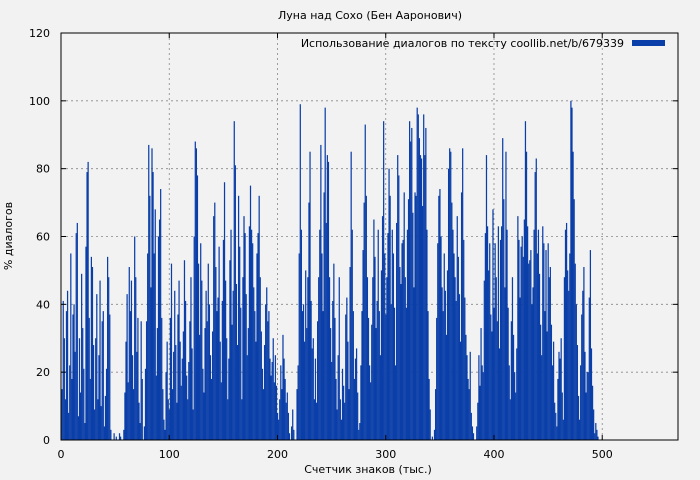 This screenshot has height=480, width=700. What do you see at coordinates (169, 454) in the screenshot?
I see `x-tick-label: 100` at bounding box center [169, 454].